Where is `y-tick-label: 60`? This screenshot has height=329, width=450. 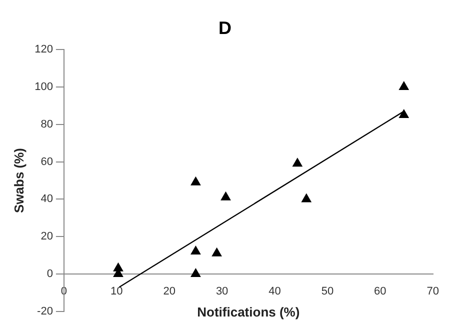 y-tick-label: 60 is located at coordinates (46, 162).